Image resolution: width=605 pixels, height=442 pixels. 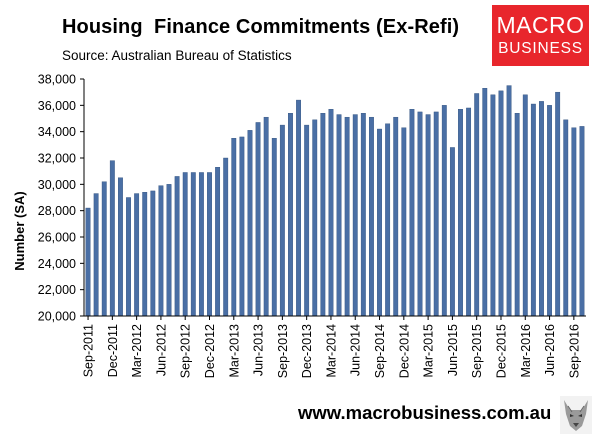 What do you see at coordinates (574, 351) in the screenshot?
I see `x-tick-label: Sep-2016` at bounding box center [574, 351].